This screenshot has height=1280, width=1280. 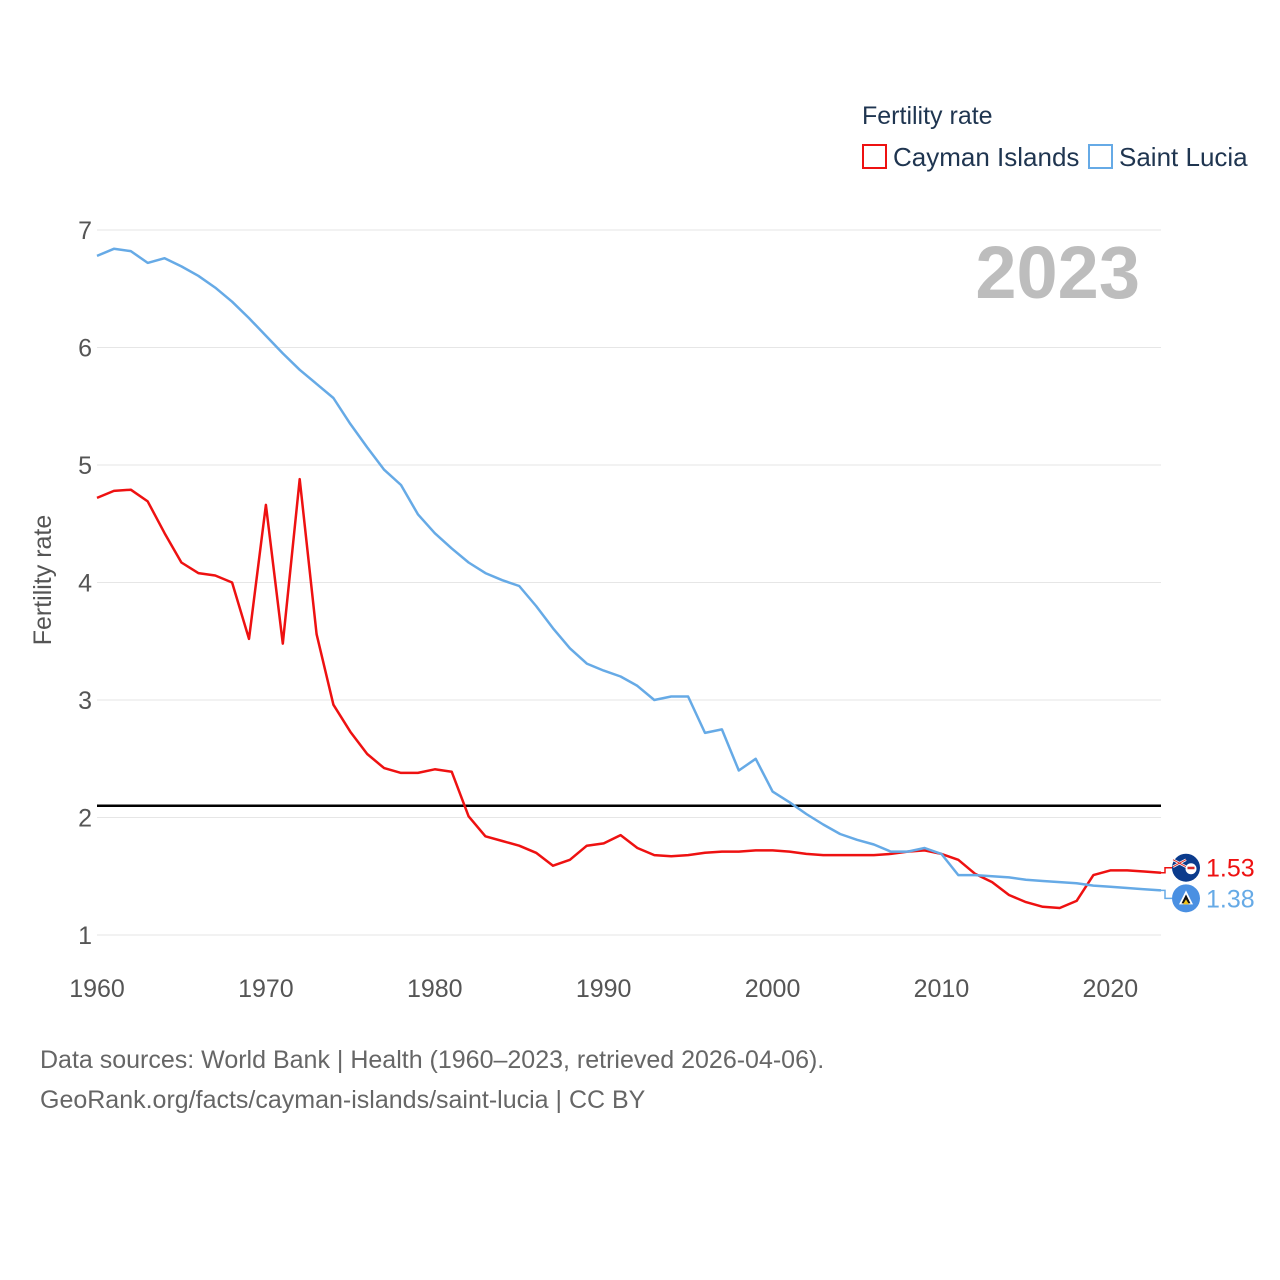 I want to click on y-axis-ticks: 1 2 3 4 5 6 7, so click(x=85, y=583).